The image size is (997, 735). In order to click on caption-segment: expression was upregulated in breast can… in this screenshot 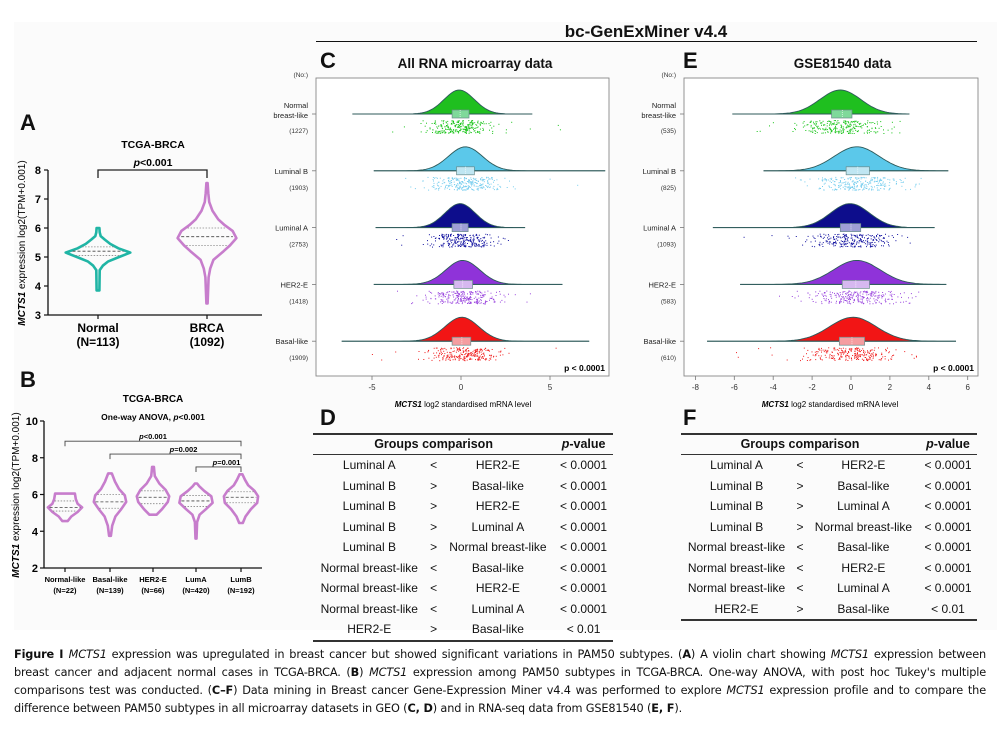, I will do `click(394, 654)`.